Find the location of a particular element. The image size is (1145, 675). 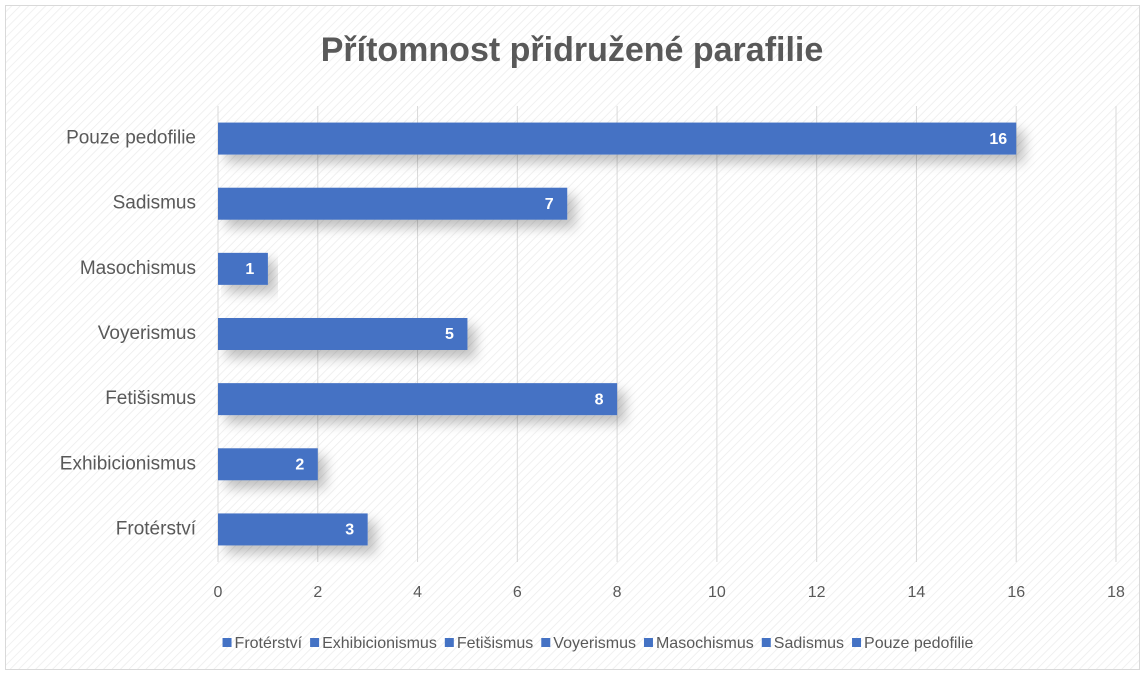

y-tick-label: Exhibicionismus is located at coordinates (128, 463).